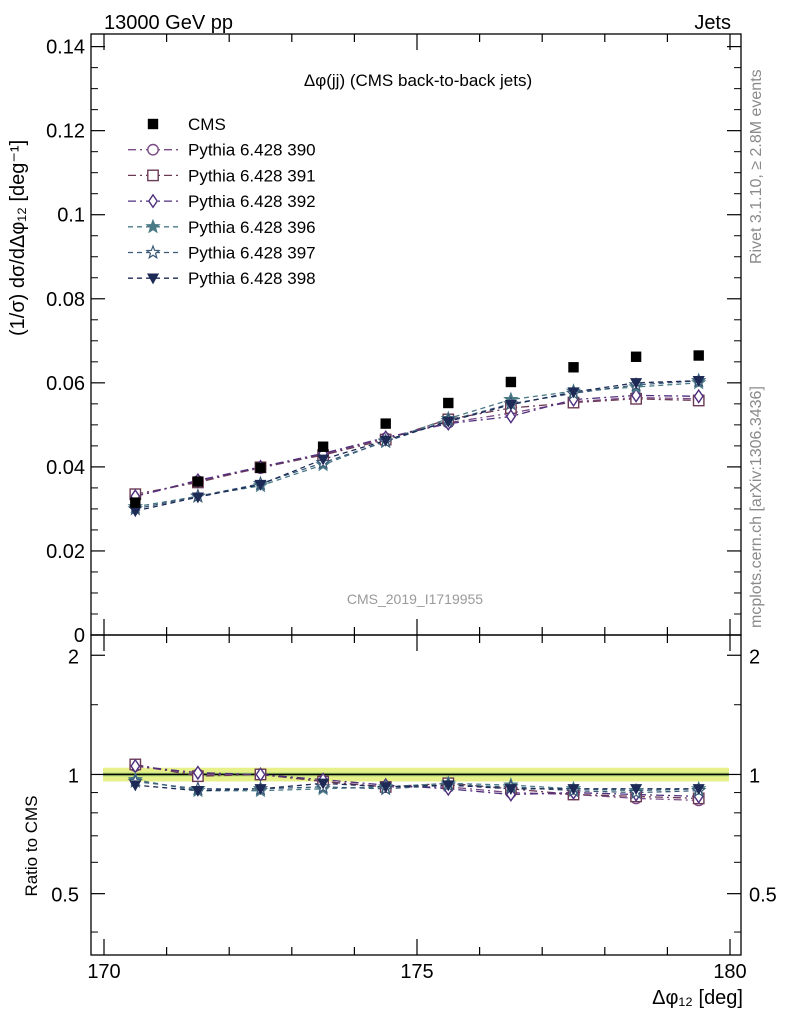  I want to click on ratio-y-tick-label-right: 0.5, so click(763, 896).